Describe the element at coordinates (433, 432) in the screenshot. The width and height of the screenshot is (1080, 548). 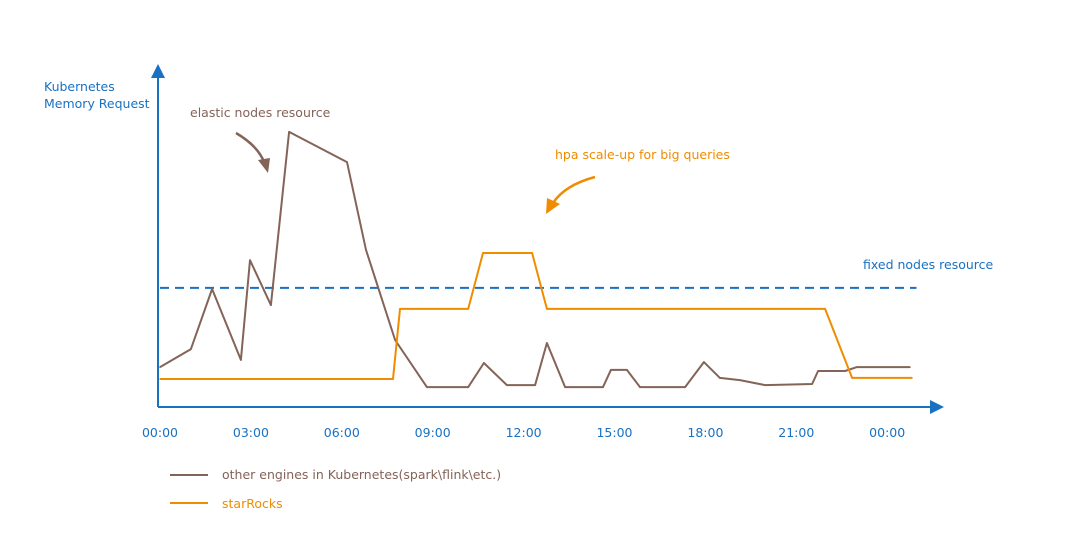
I see `x-tick-label: 09:00` at that location.